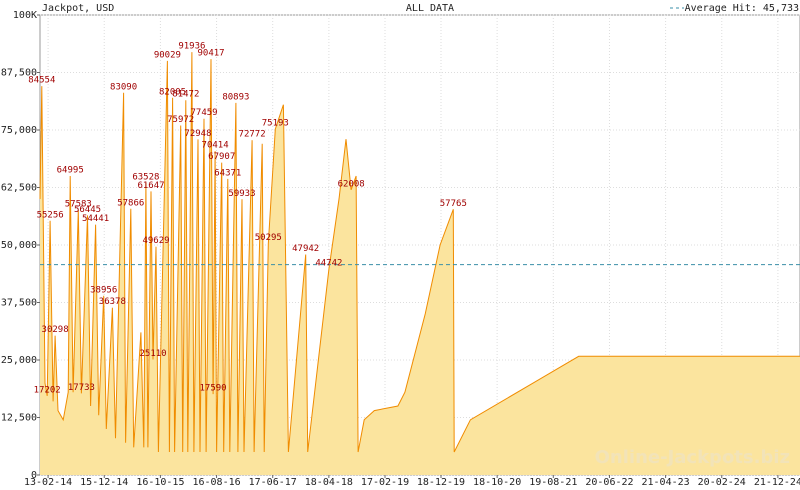 This screenshot has height=490, width=800. Describe the element at coordinates (441, 482) in the screenshot. I see `x-tick-label: 18-12-19` at that location.